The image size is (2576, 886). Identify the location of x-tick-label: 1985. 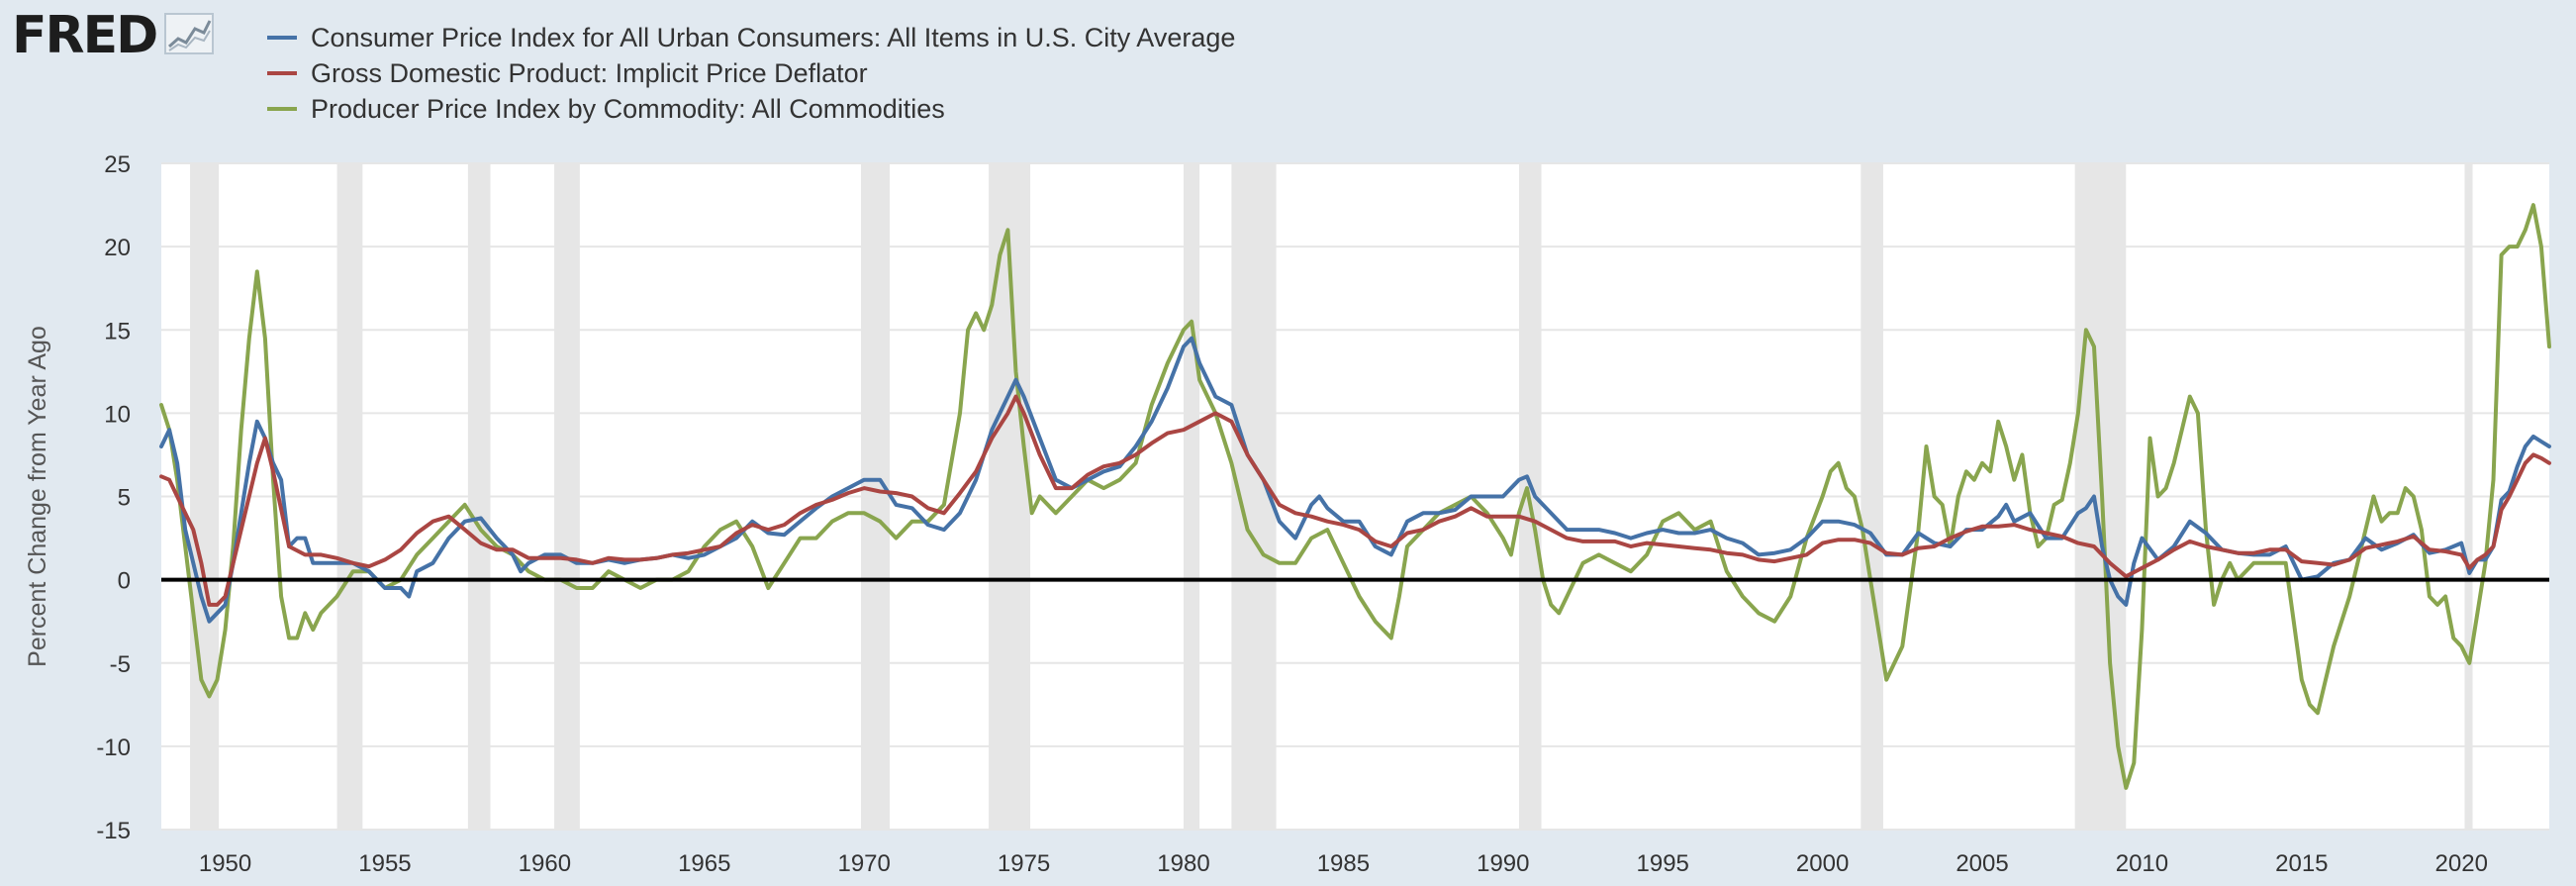
(1343, 863).